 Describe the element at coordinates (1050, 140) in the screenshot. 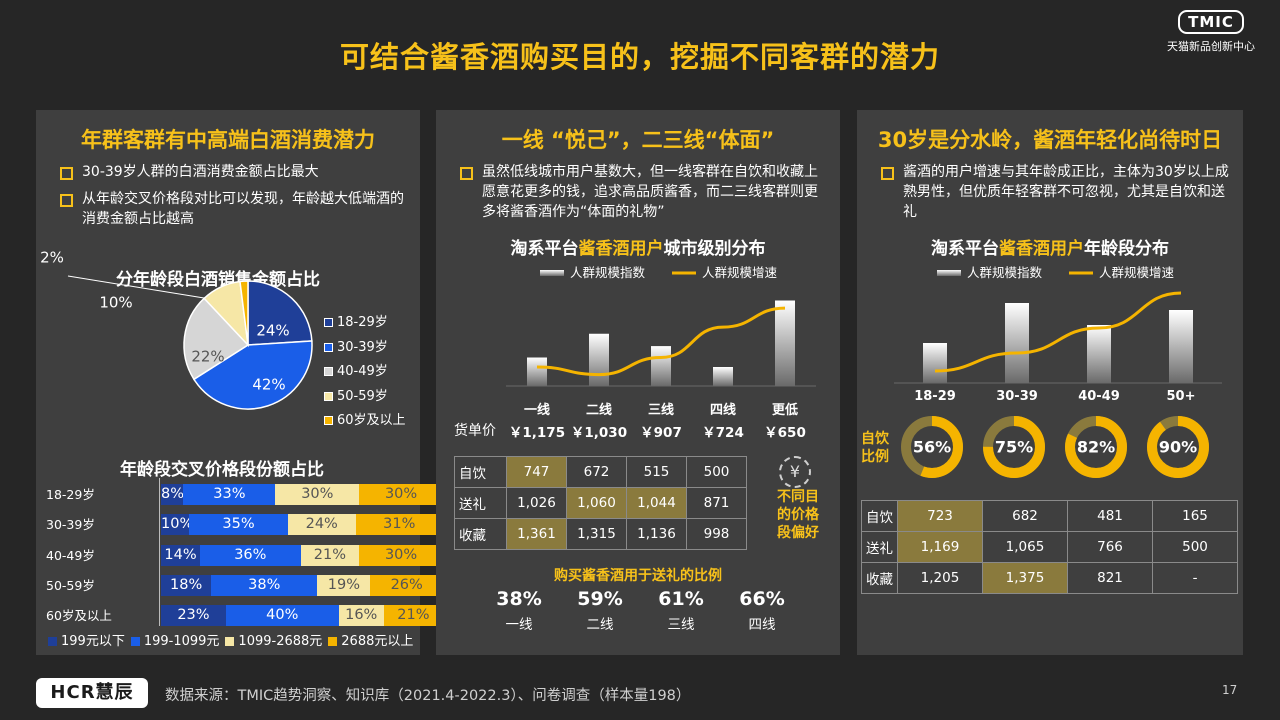

I see `right-panel-title: 30岁是分水岭，酱酒年轻化尚待时日` at that location.